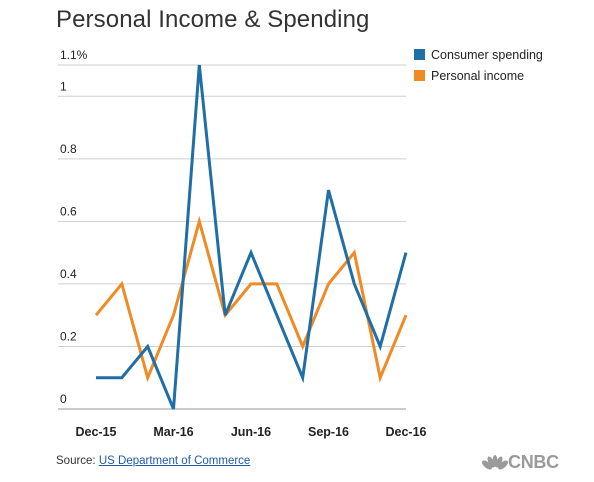 The width and height of the screenshot is (594, 482). Describe the element at coordinates (74, 55) in the screenshot. I see `y-tick-label: 1.1%` at that location.